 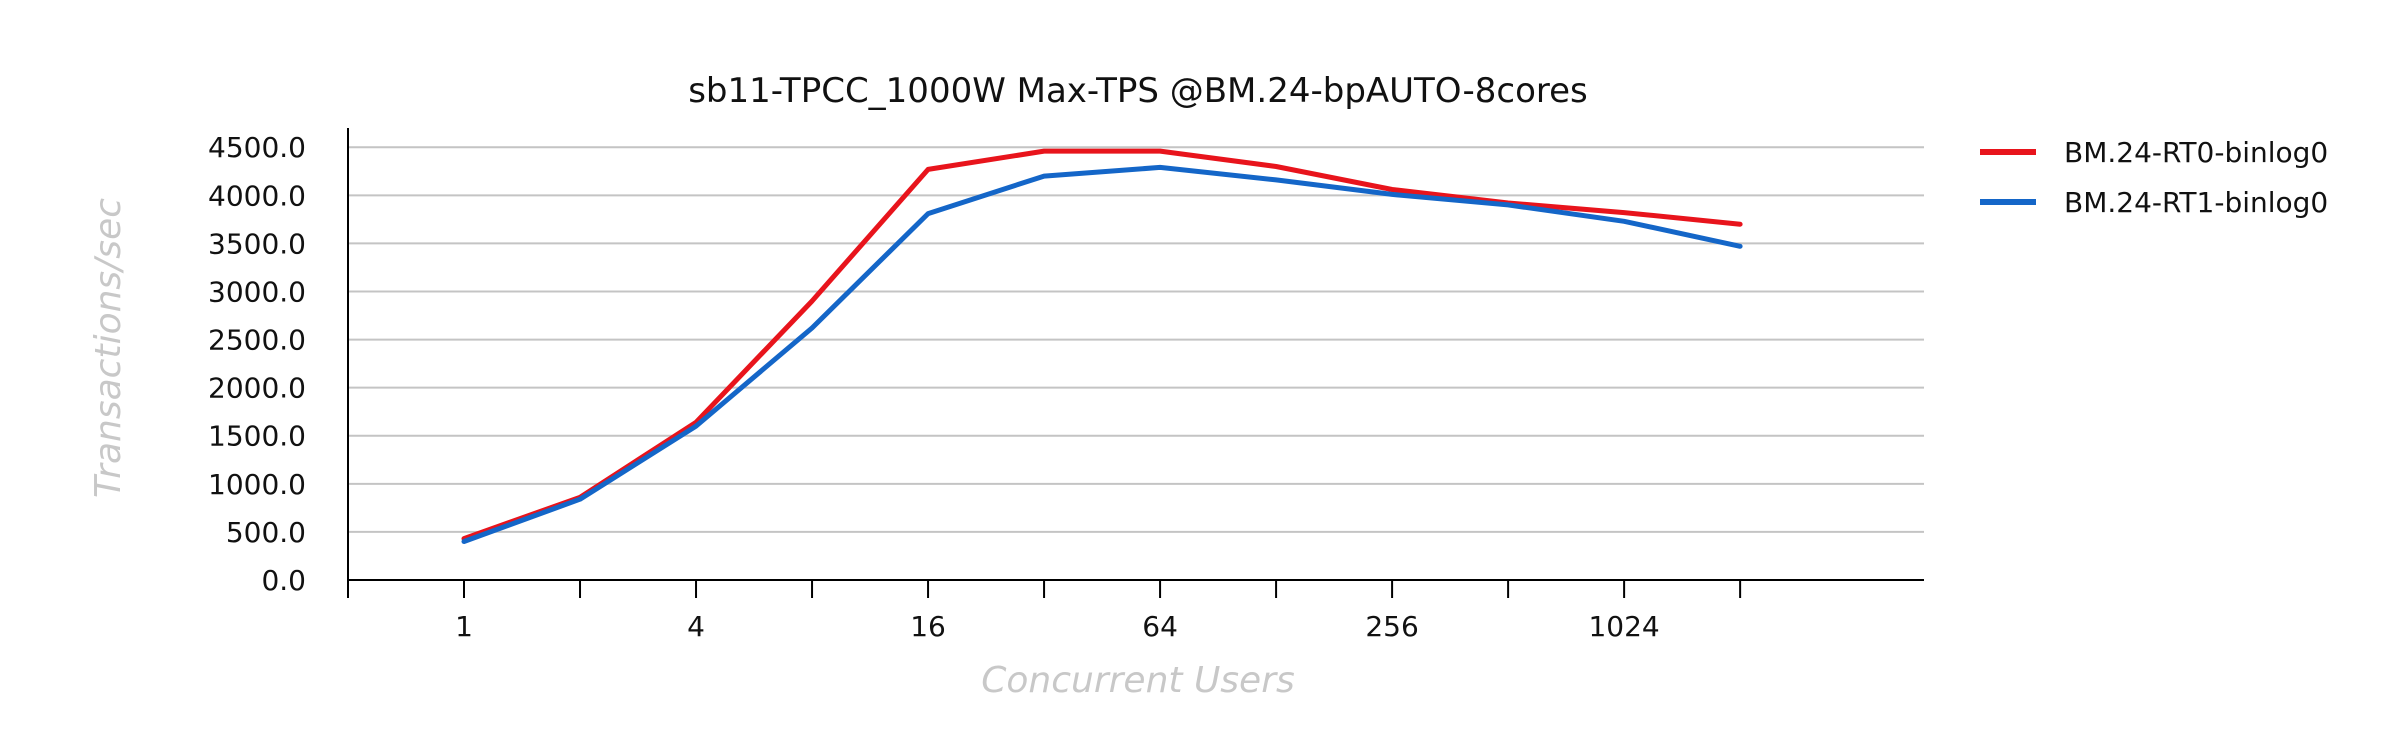 What do you see at coordinates (257, 484) in the screenshot?
I see `y-tick-label: 1000.0` at bounding box center [257, 484].